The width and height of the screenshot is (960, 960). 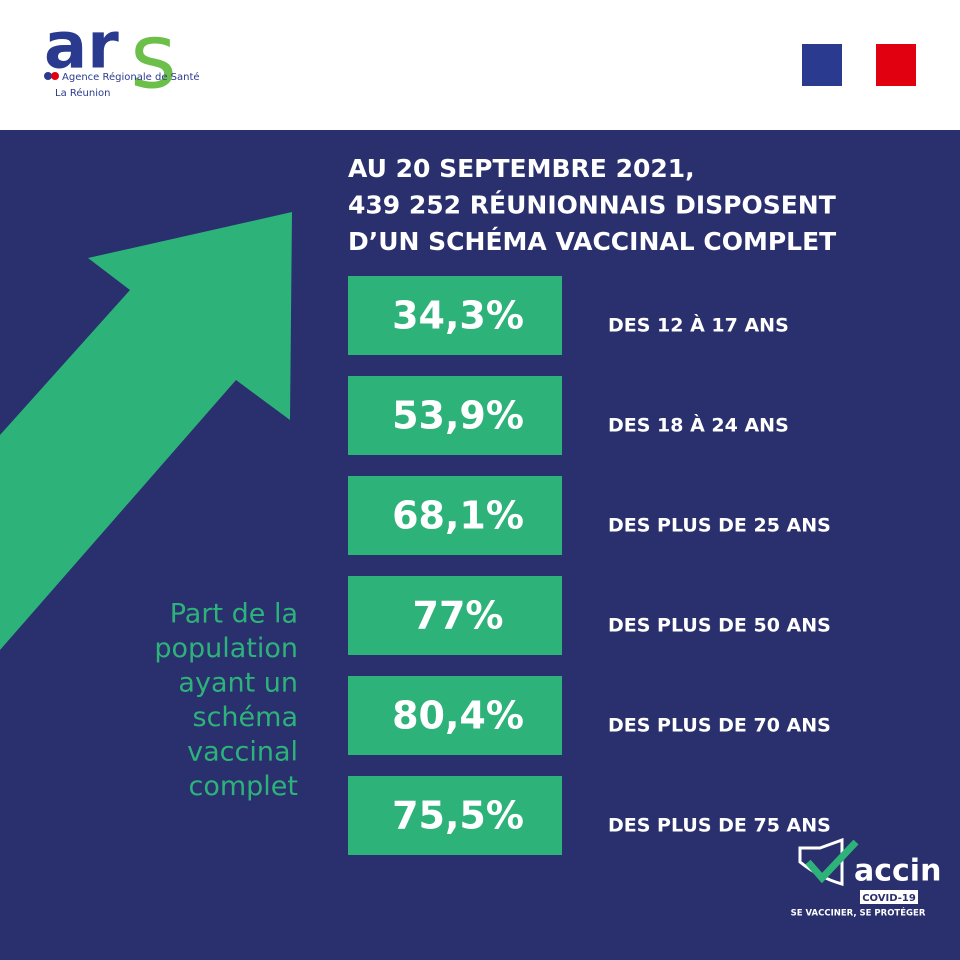 I want to click on side-line: vaccinal, so click(x=242, y=752).